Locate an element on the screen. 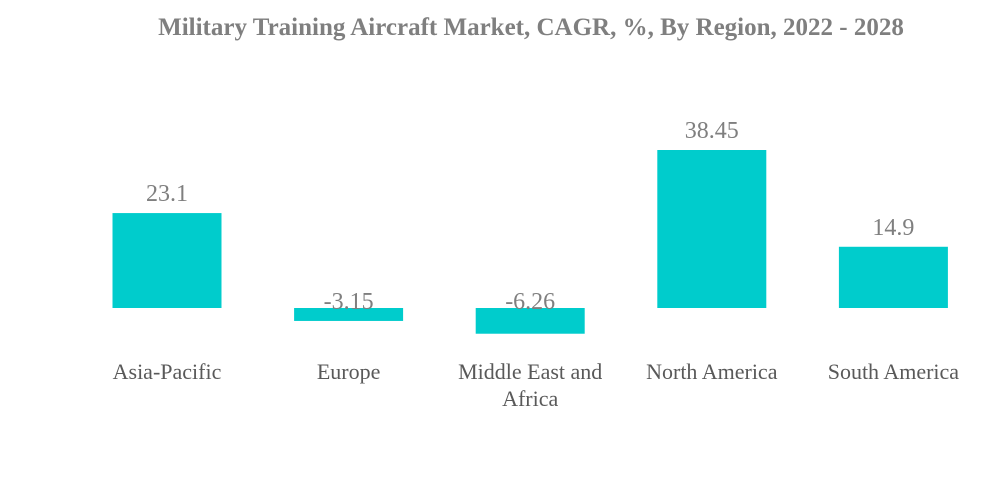 Image resolution: width=1000 pixels, height=483 pixels. bar-north-america is located at coordinates (712, 229).